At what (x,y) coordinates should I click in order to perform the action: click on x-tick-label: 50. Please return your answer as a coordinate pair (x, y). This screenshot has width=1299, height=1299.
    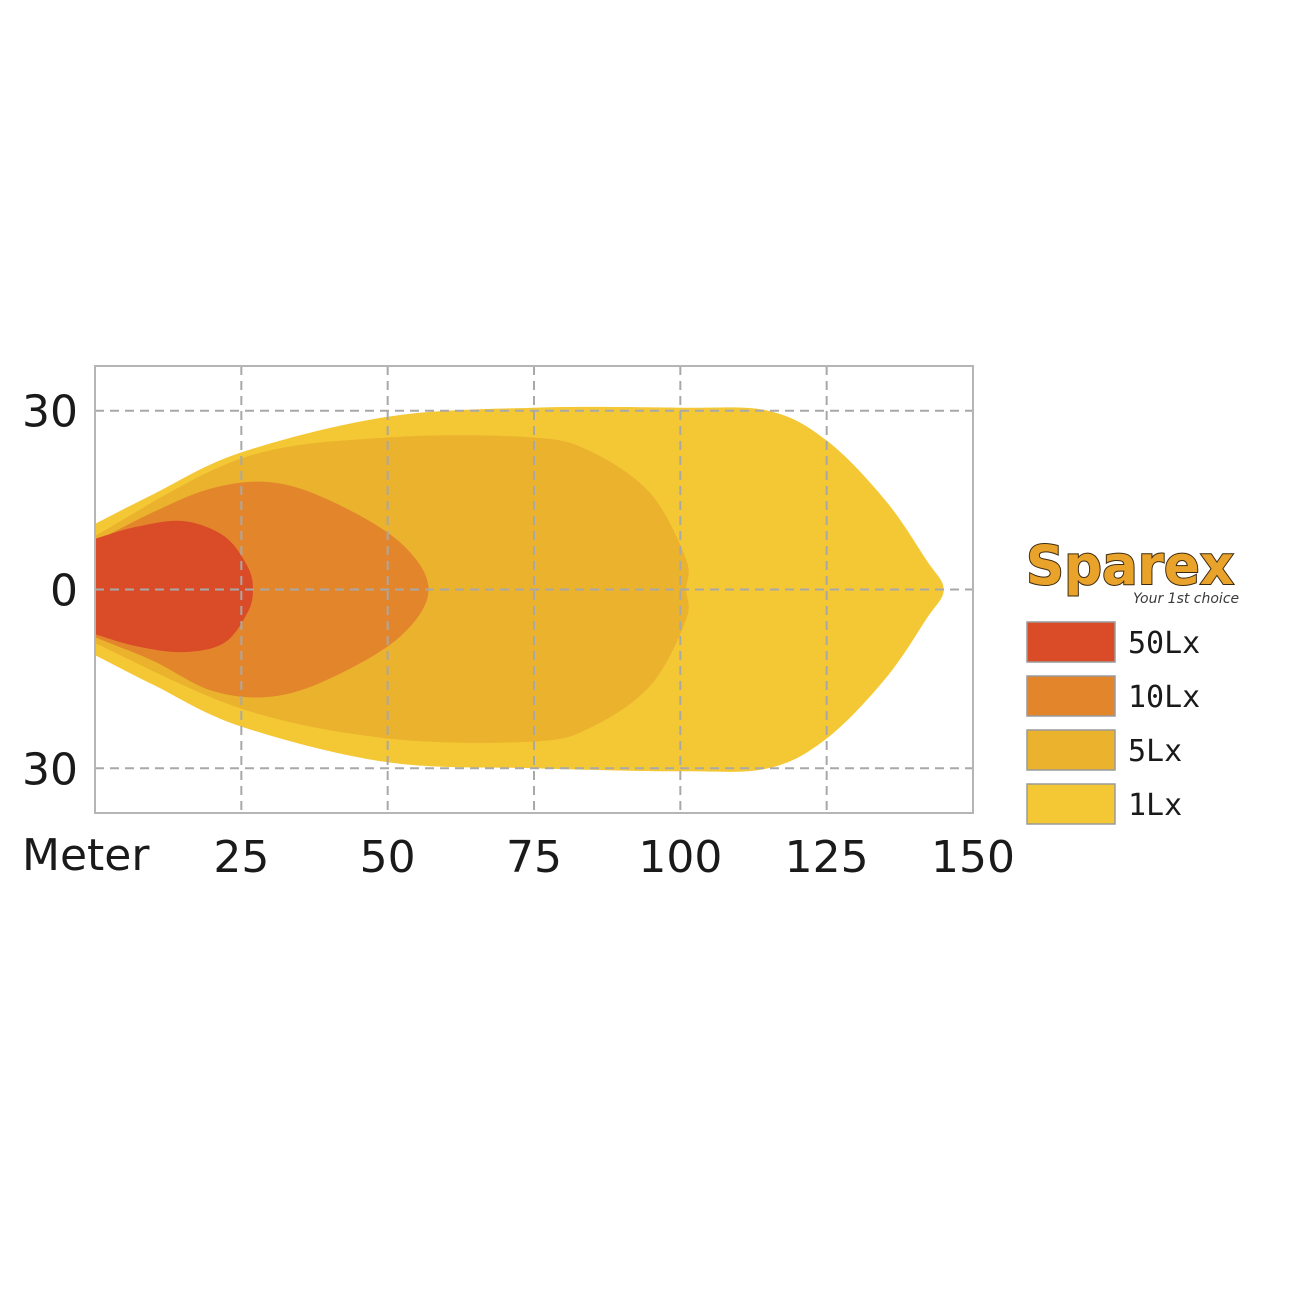
    Looking at the image, I should click on (388, 857).